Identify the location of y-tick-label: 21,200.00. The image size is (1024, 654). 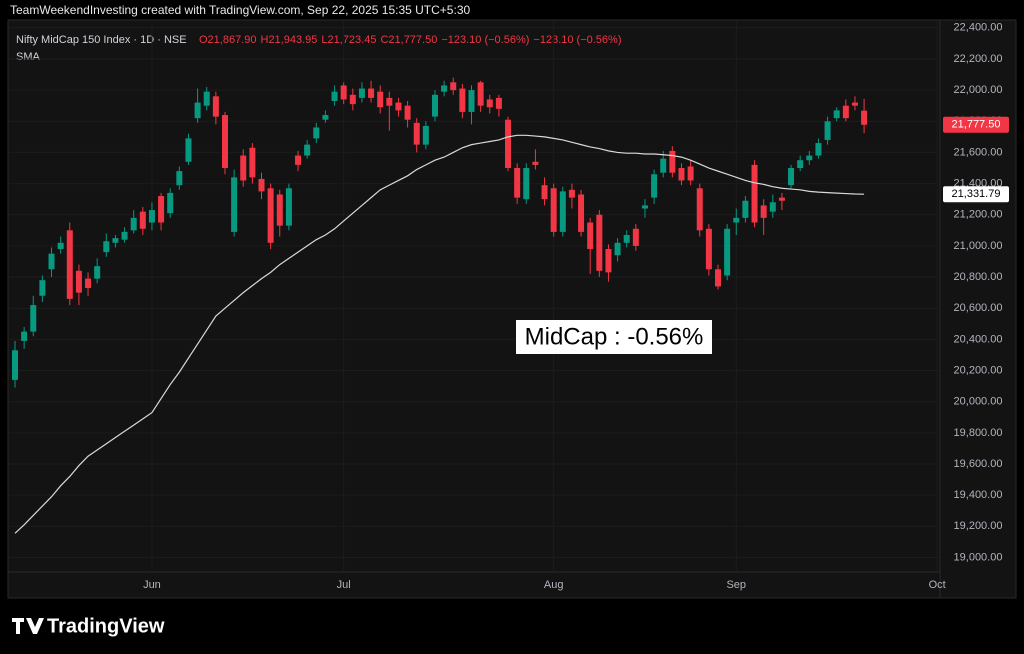
(978, 215).